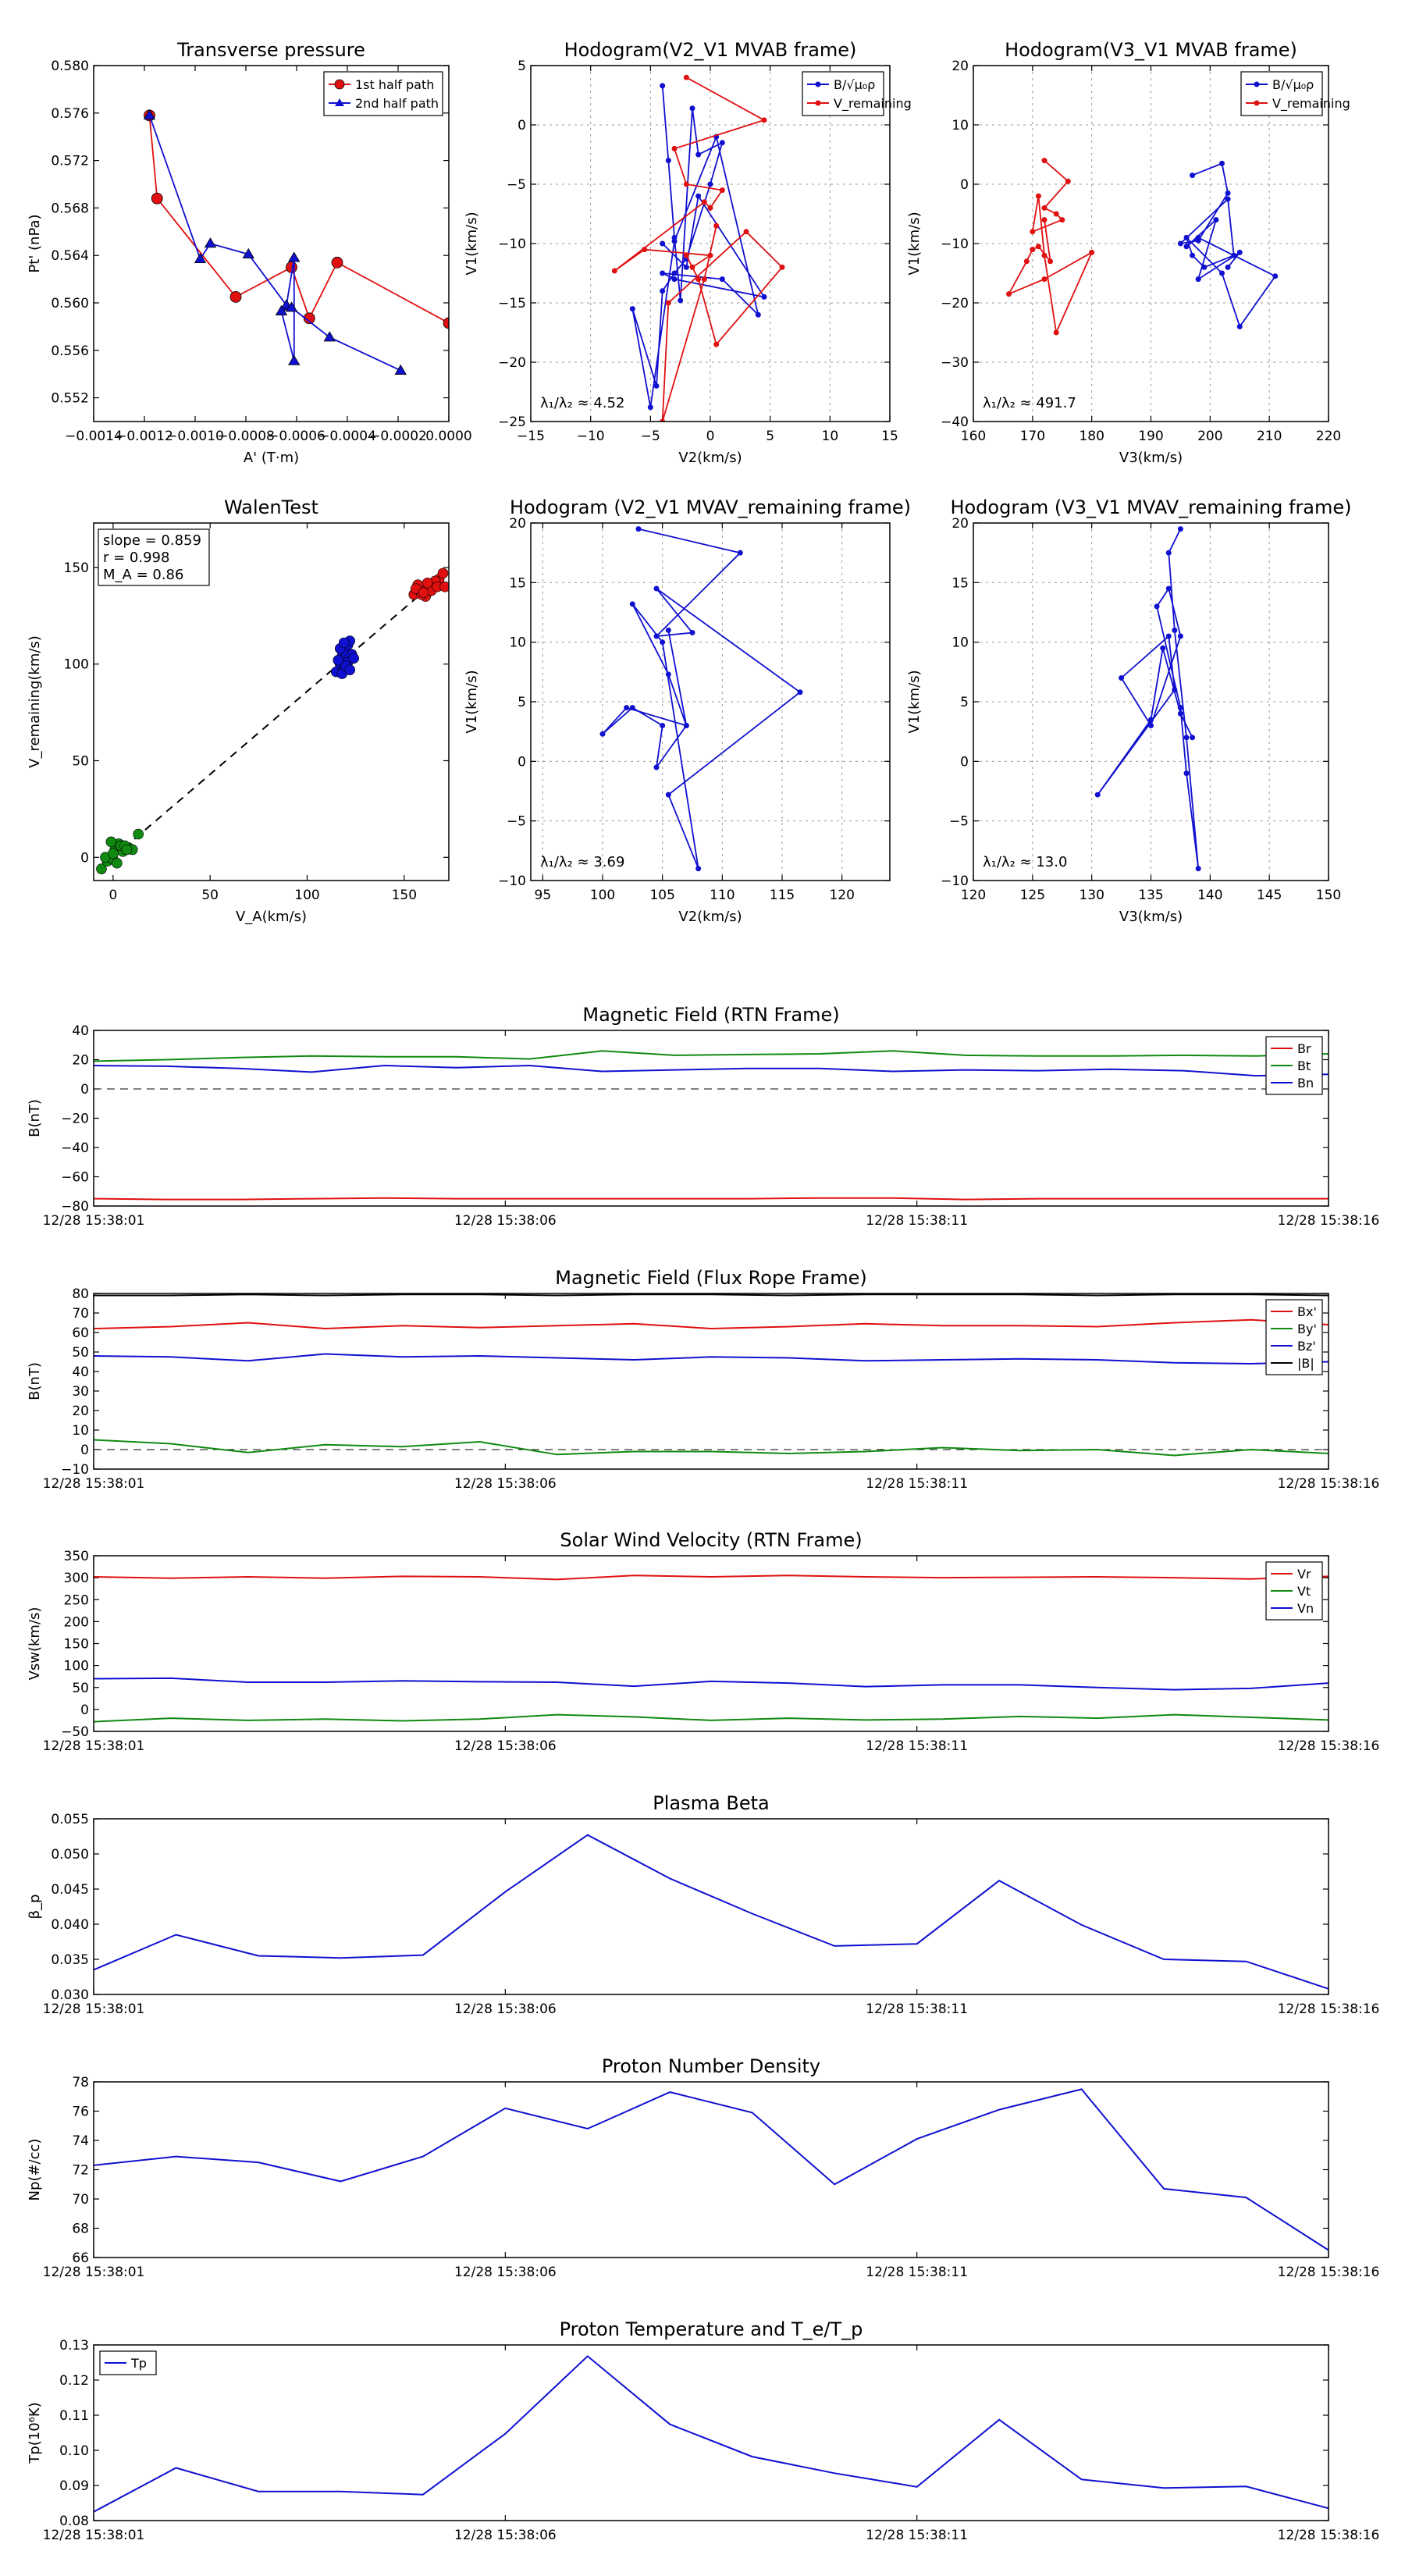 Image resolution: width=1405 pixels, height=2576 pixels. What do you see at coordinates (74, 2381) in the screenshot?
I see `y-tick-label: 0.12` at bounding box center [74, 2381].